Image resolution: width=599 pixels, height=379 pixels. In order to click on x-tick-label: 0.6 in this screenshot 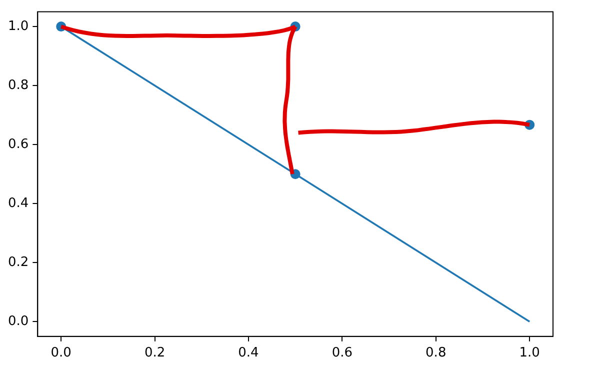, I will do `click(342, 353)`.